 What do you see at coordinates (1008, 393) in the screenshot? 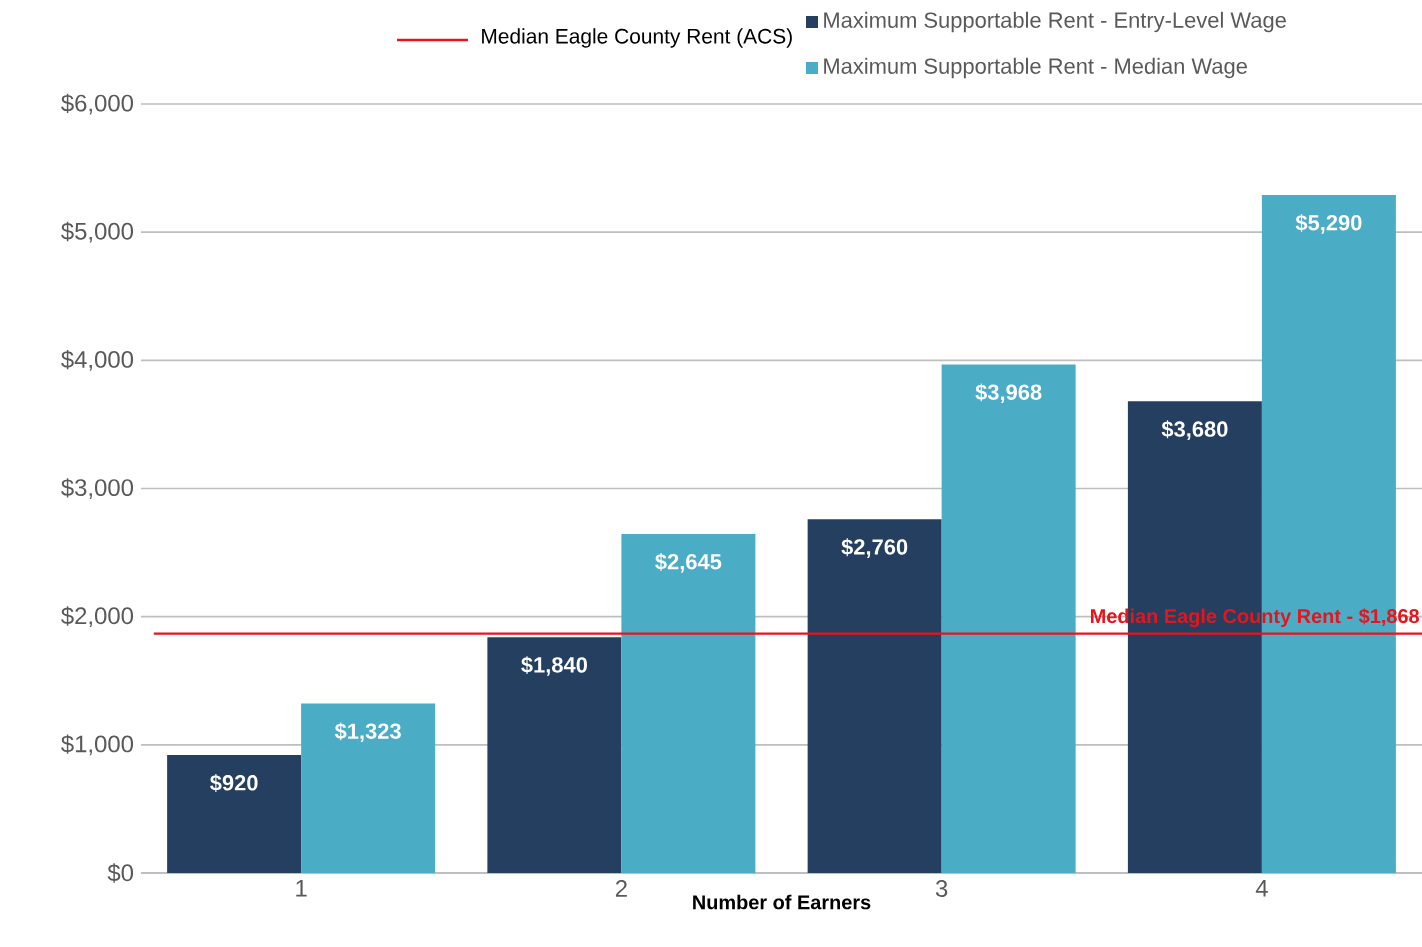
I see `data-label: $3,968` at bounding box center [1008, 393].